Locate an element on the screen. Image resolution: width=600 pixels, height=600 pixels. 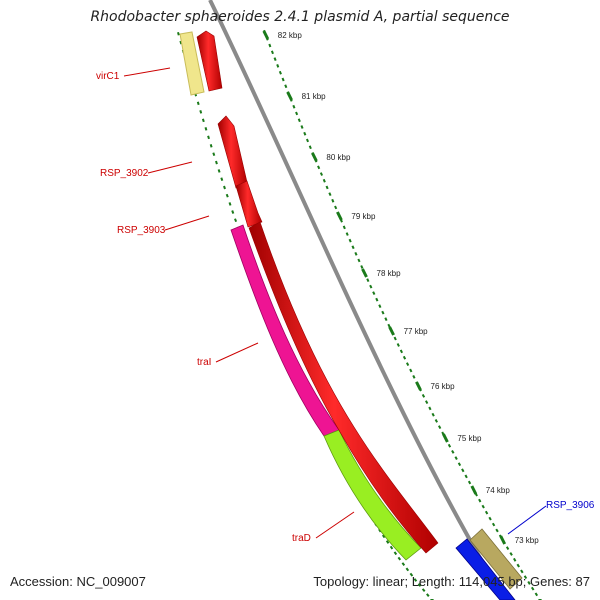
ruler-tick-label: 77 kbp is located at coordinates (416, 331).